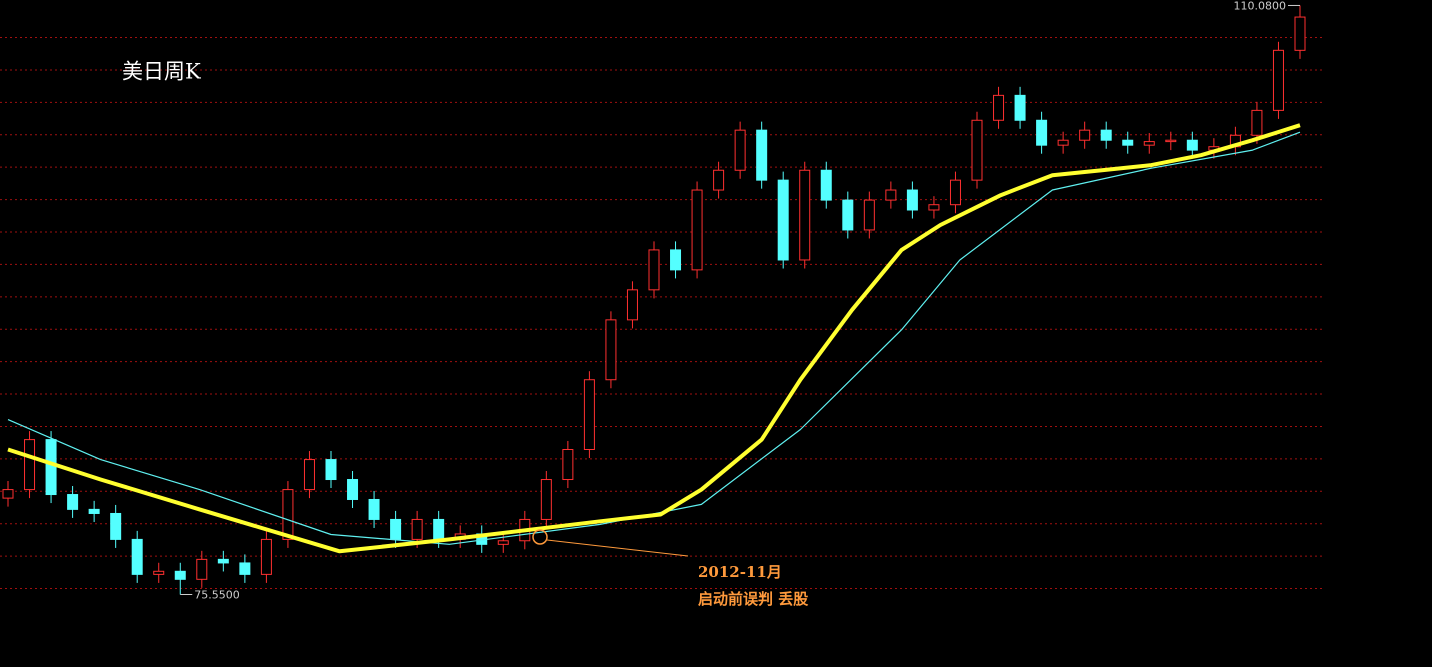 The height and width of the screenshot is (667, 1432). I want to click on max-label: 110.0800, so click(1260, 6).